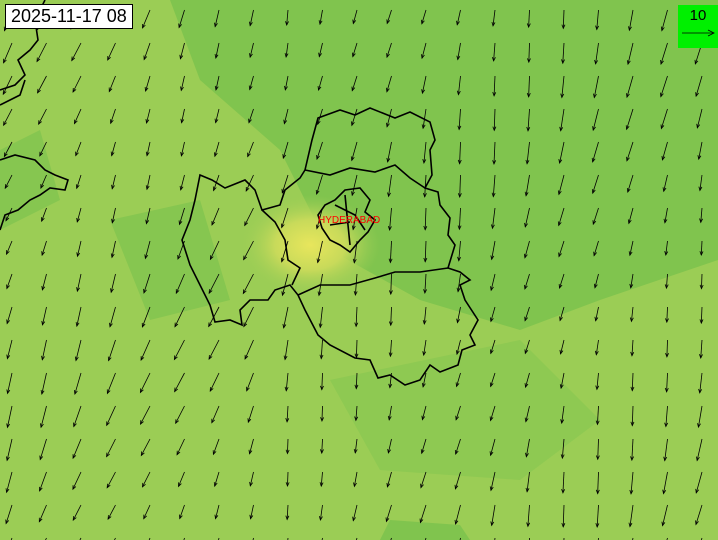 This screenshot has width=718, height=540. Describe the element at coordinates (170, 260) in the screenshot. I see `low-speed-region` at that location.